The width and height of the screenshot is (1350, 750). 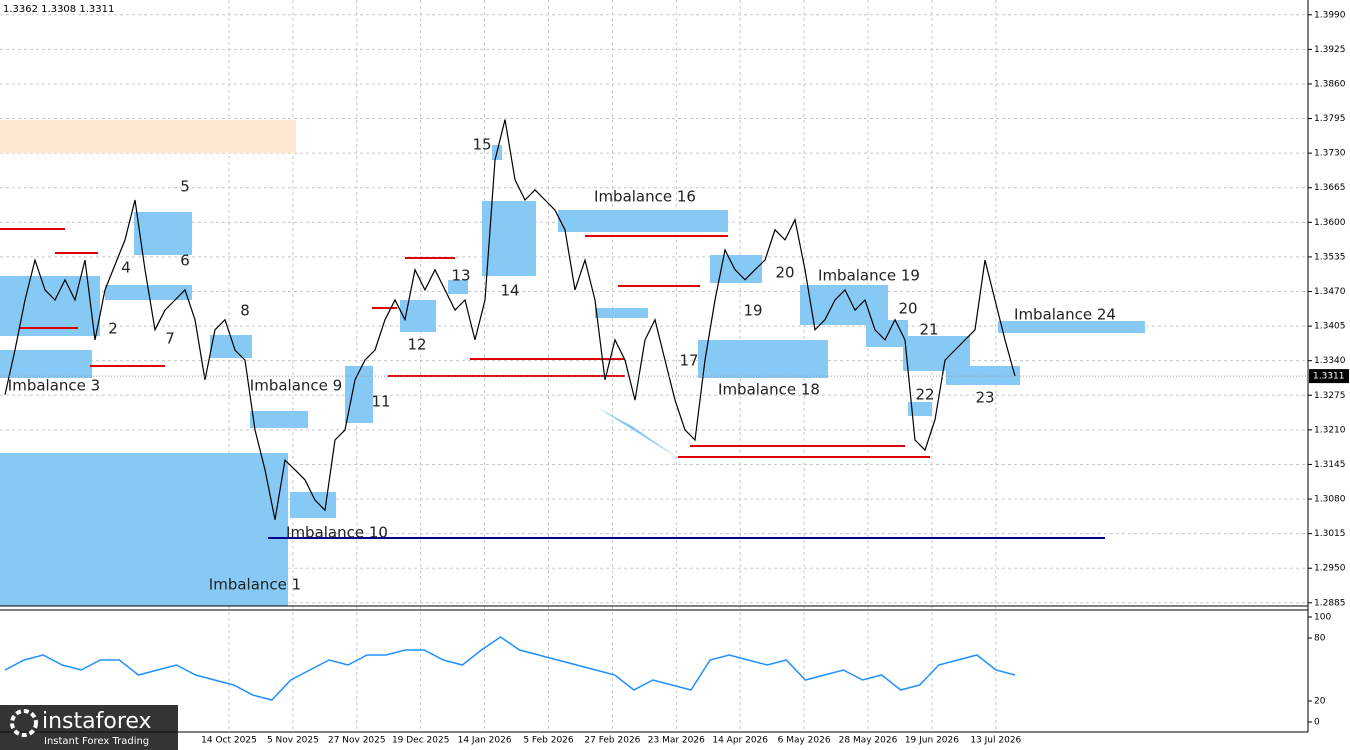 What do you see at coordinates (1322, 618) in the screenshot?
I see `y-tick-label: 100` at bounding box center [1322, 618].